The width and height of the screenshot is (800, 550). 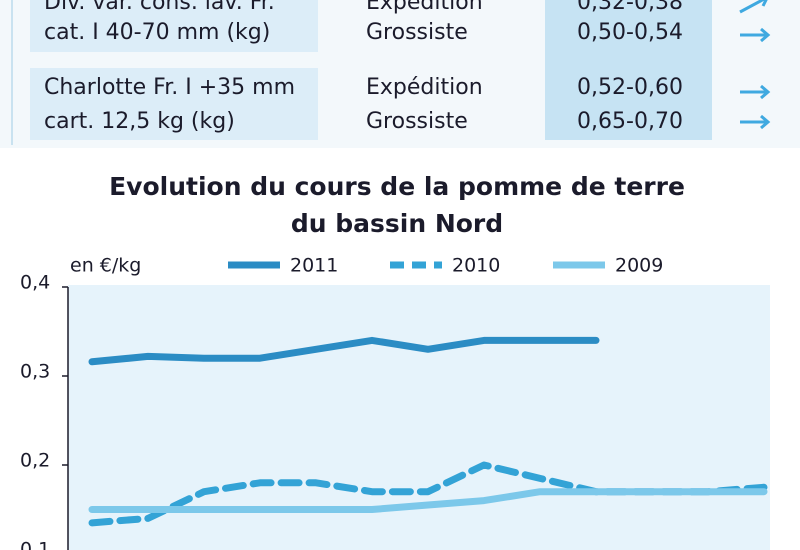 I want to click on price-column, so click(x=628, y=70).